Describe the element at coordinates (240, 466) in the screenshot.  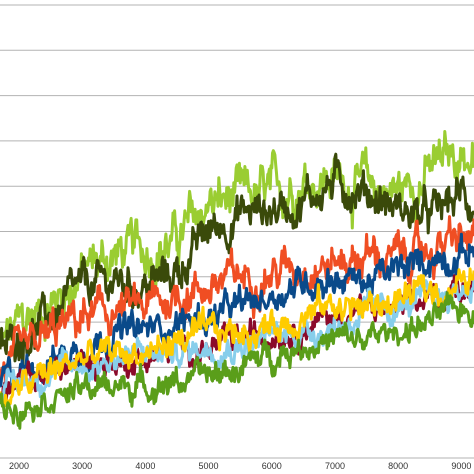
I see `x-axis-ticks: 2000 3000 4000 5000 6000 7000 8000 9000` at that location.